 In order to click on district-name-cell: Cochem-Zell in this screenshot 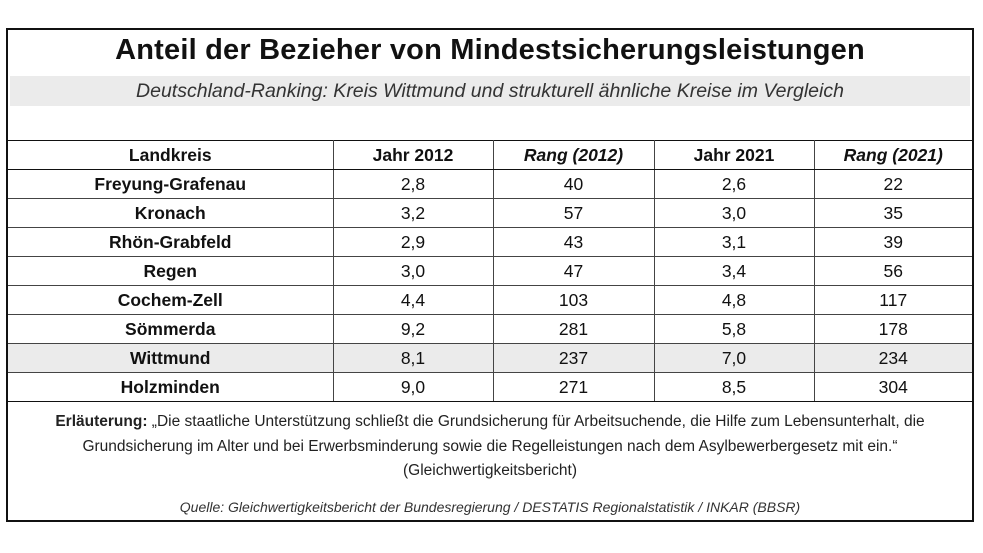, I will do `click(171, 300)`.